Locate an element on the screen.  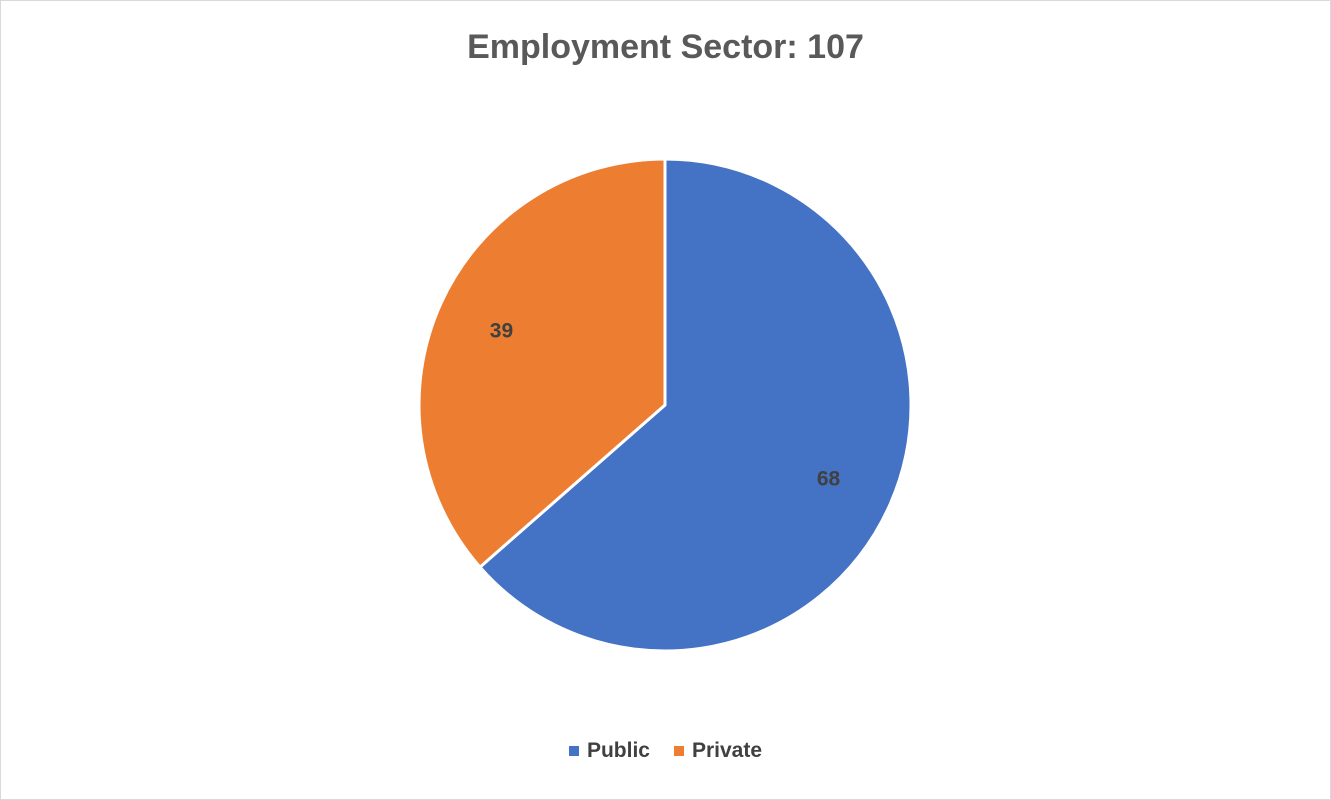
legend-item-public: Public is located at coordinates (609, 751).